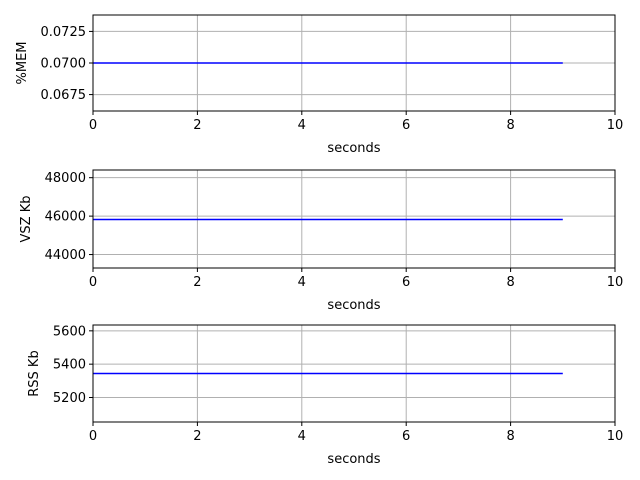 This screenshot has height=480, width=640. I want to click on y-tick-label: 0.0725, so click(64, 32).